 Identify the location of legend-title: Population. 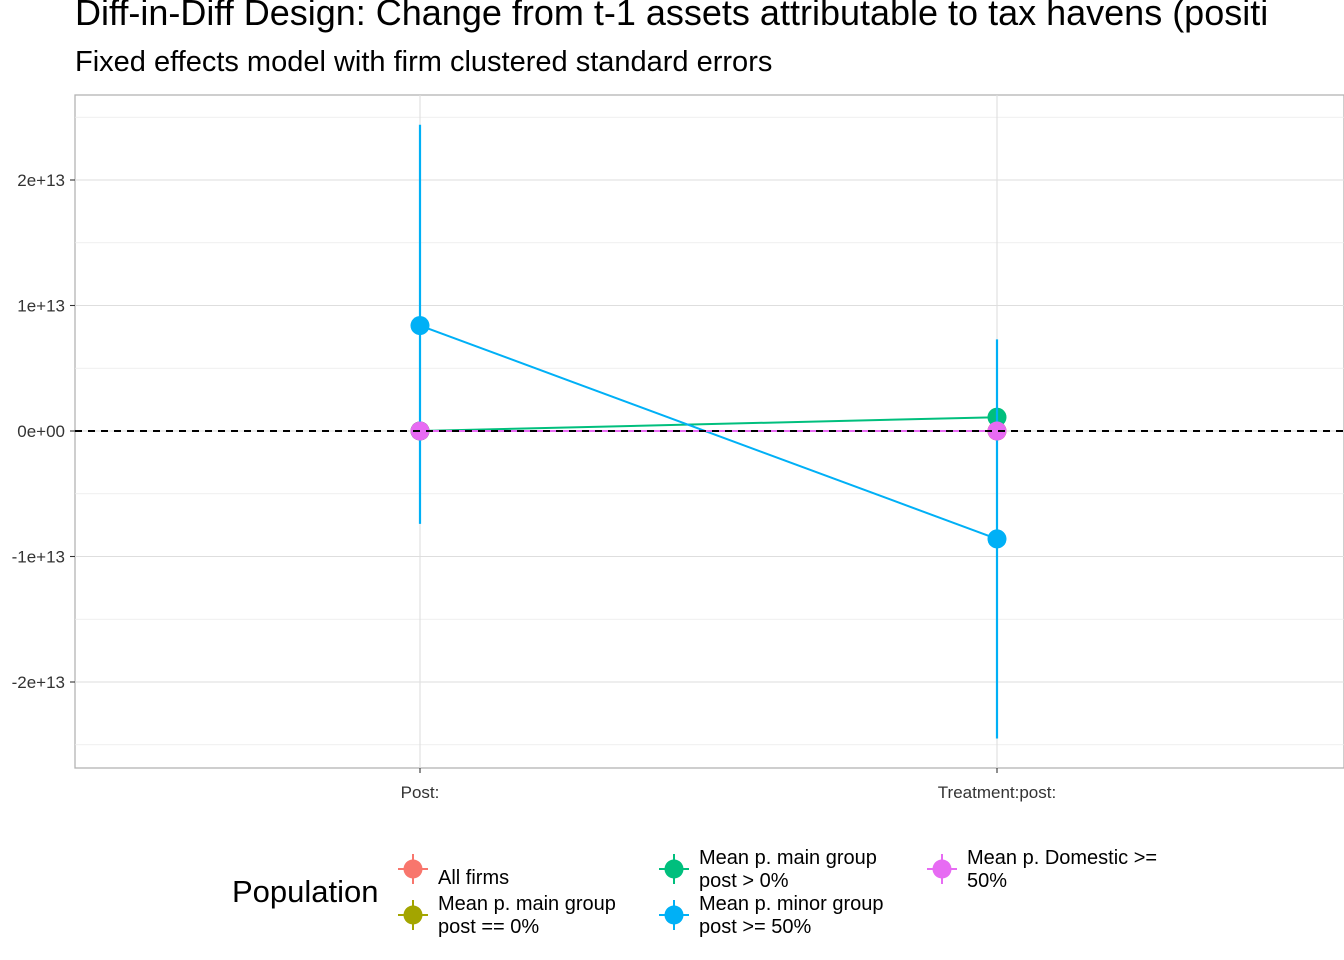
(305, 891).